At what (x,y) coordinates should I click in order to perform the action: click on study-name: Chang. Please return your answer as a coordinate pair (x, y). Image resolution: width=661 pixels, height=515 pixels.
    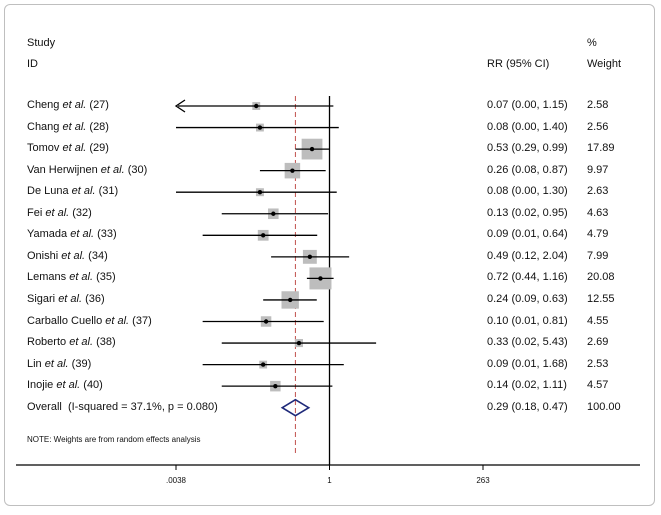
    Looking at the image, I should click on (45, 126).